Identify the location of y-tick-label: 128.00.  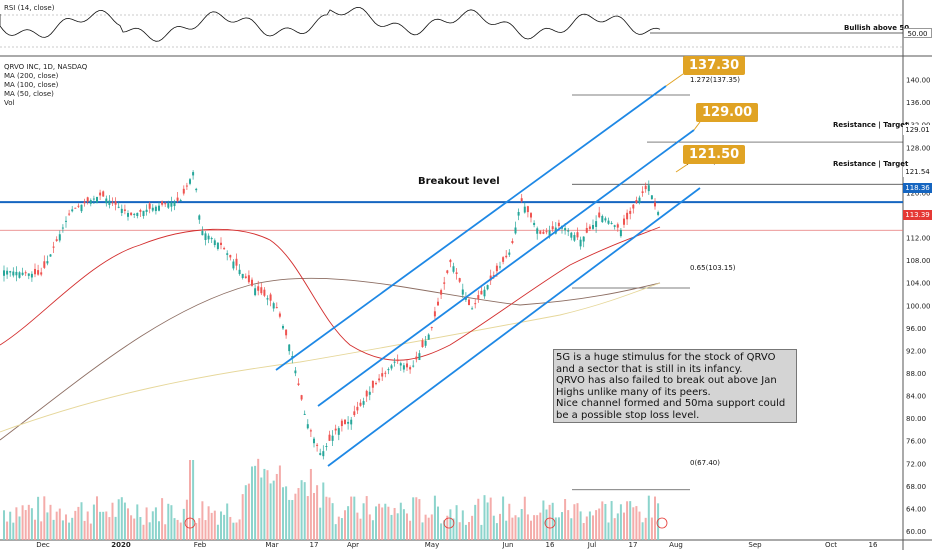
(918, 148).